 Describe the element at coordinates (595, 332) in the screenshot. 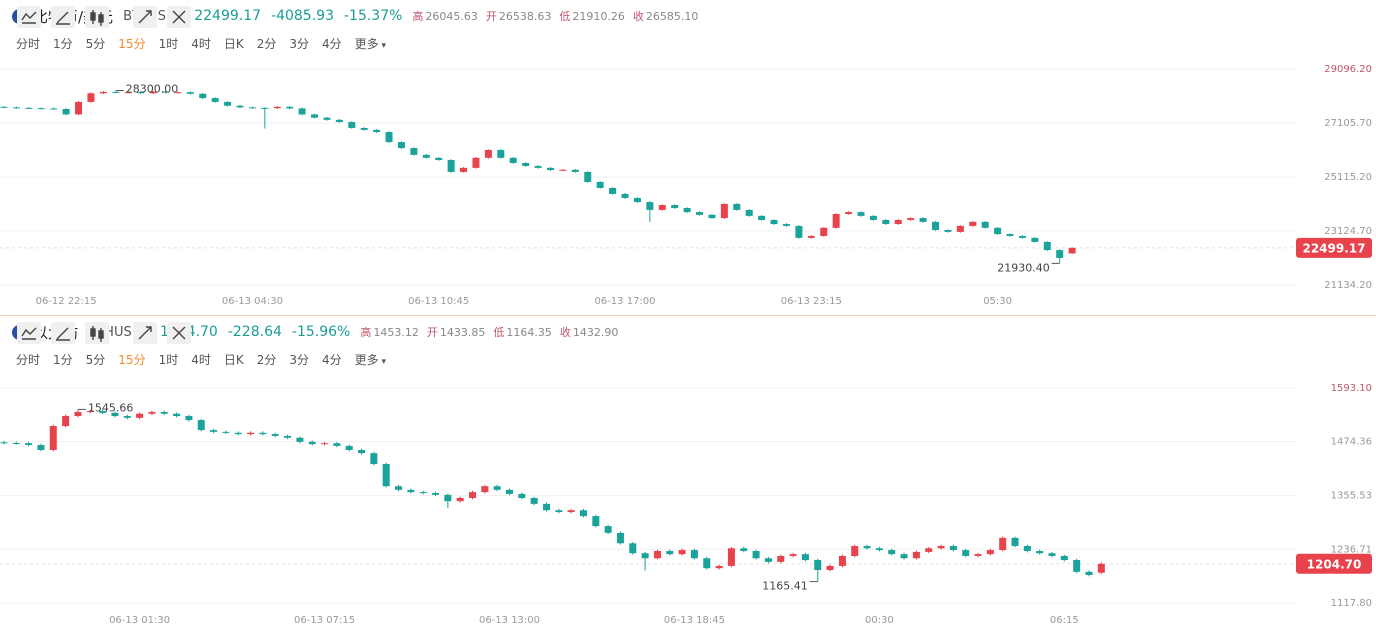

I see `stat-value: 1432.90` at that location.